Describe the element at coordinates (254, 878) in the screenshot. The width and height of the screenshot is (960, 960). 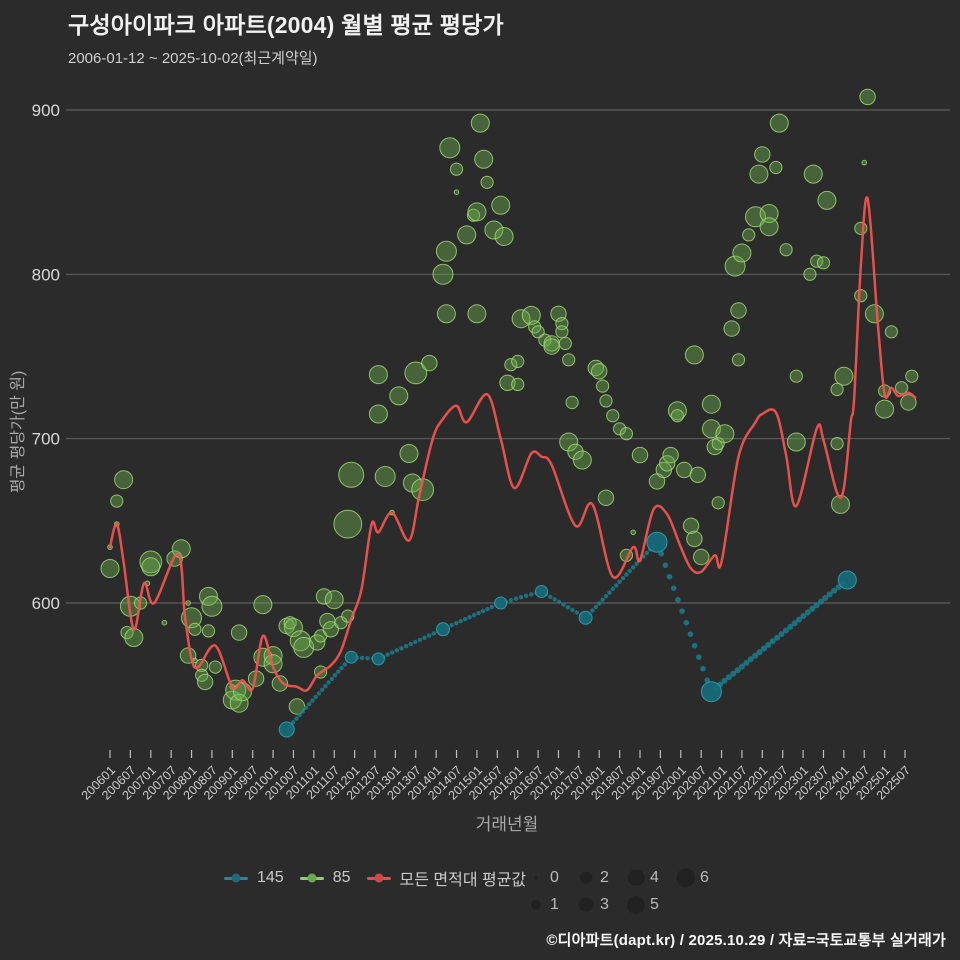
I see `legend-item-145: 145` at that location.